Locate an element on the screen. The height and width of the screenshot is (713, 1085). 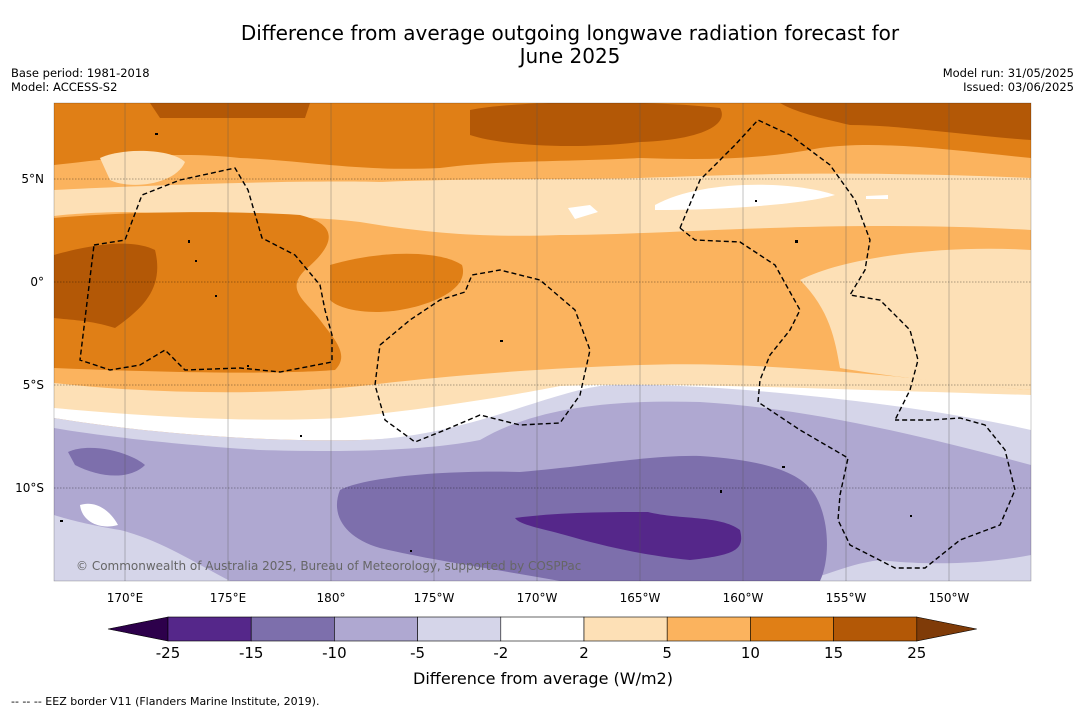
base-period: Base period: 1981-2018 is located at coordinates (80, 73).